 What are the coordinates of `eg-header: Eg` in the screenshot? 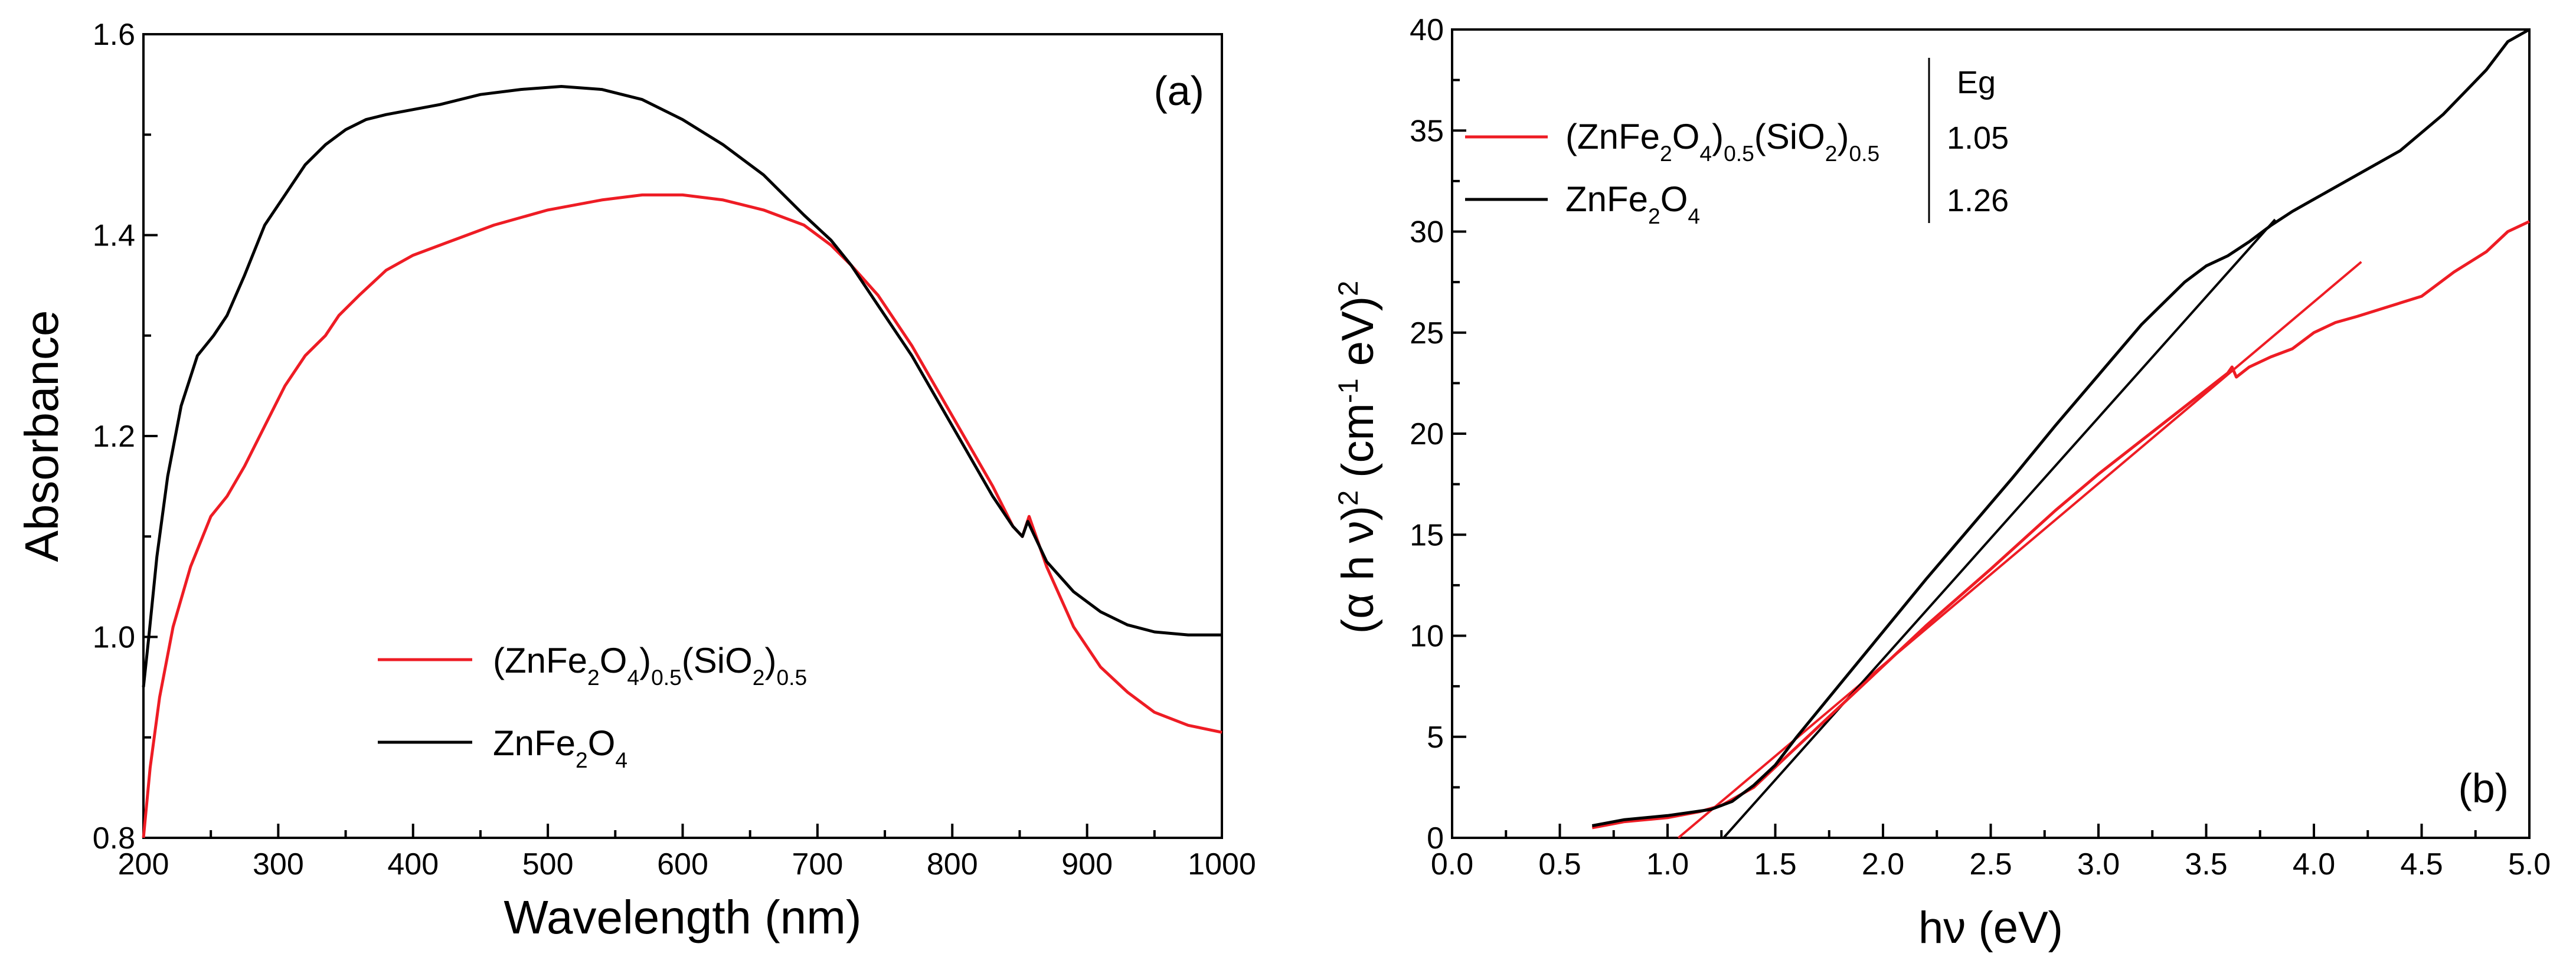 It's located at (1976, 82).